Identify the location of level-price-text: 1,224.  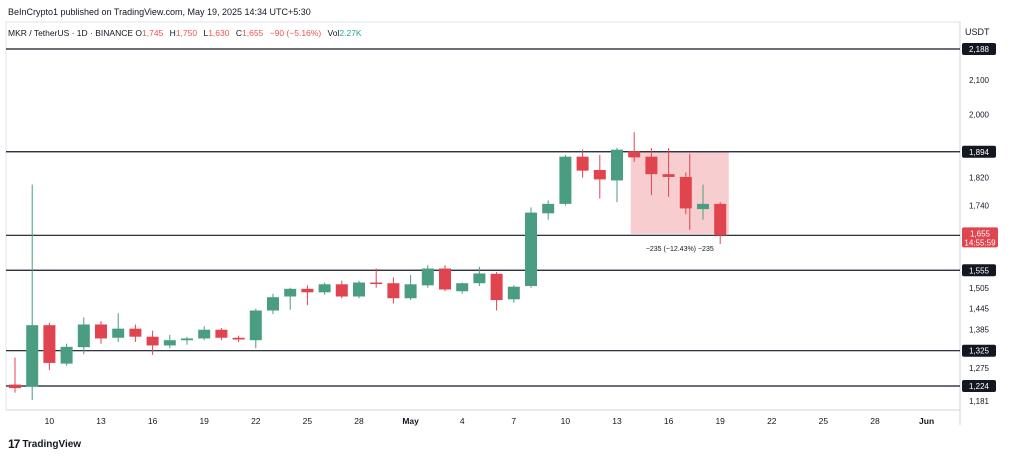
(979, 386).